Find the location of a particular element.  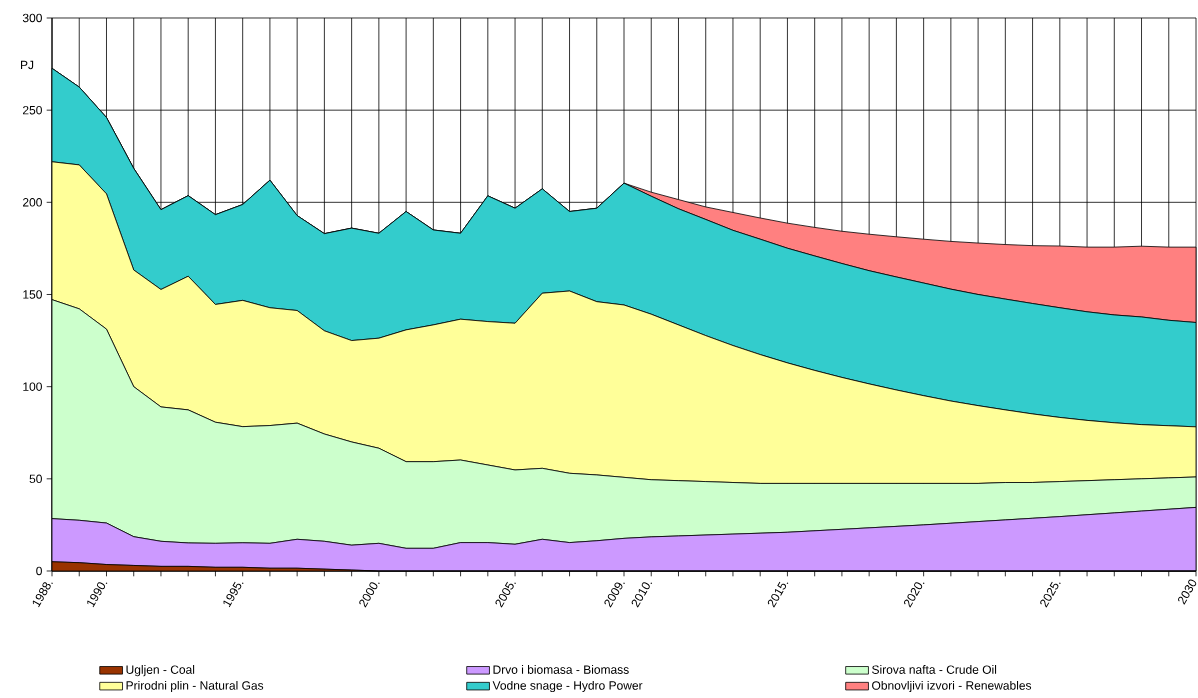

y-tick-label: 0 is located at coordinates (39, 571).